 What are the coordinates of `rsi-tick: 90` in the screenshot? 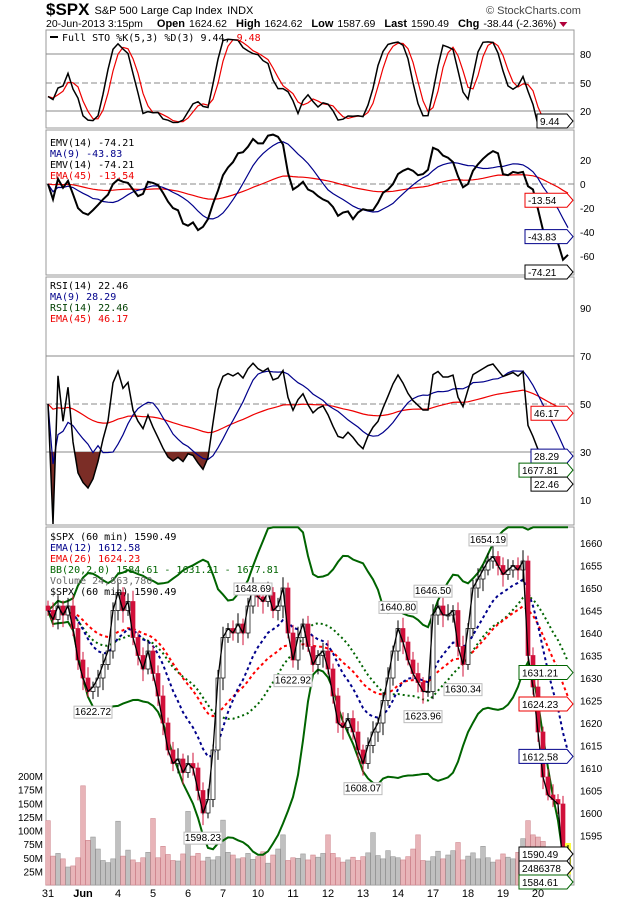 It's located at (586, 309).